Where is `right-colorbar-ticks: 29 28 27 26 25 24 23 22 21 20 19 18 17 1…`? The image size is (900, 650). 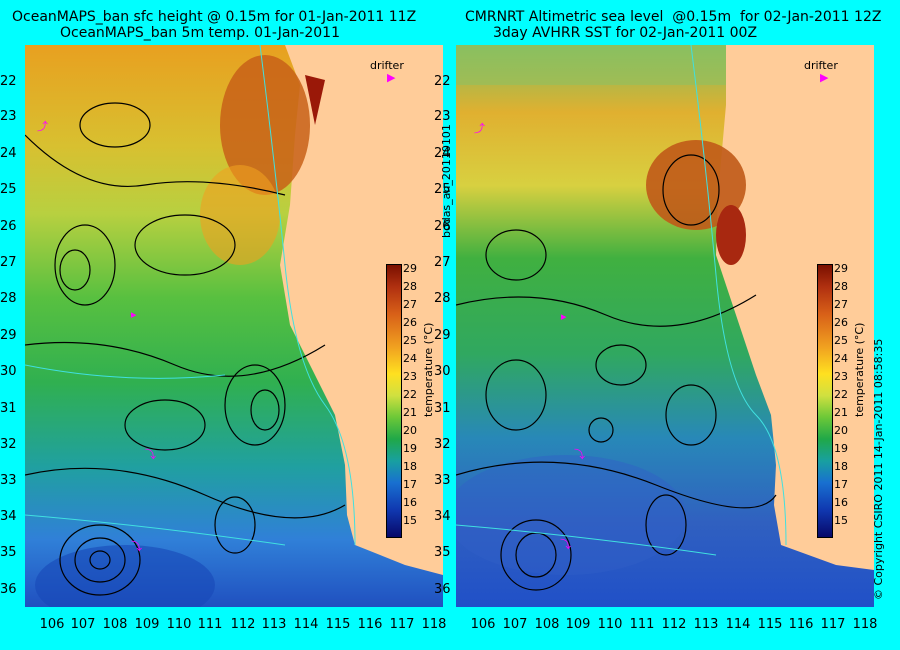 right-colorbar-ticks: 29 28 27 26 25 24 23 22 21 20 19 18 17 1… is located at coordinates (841, 394).